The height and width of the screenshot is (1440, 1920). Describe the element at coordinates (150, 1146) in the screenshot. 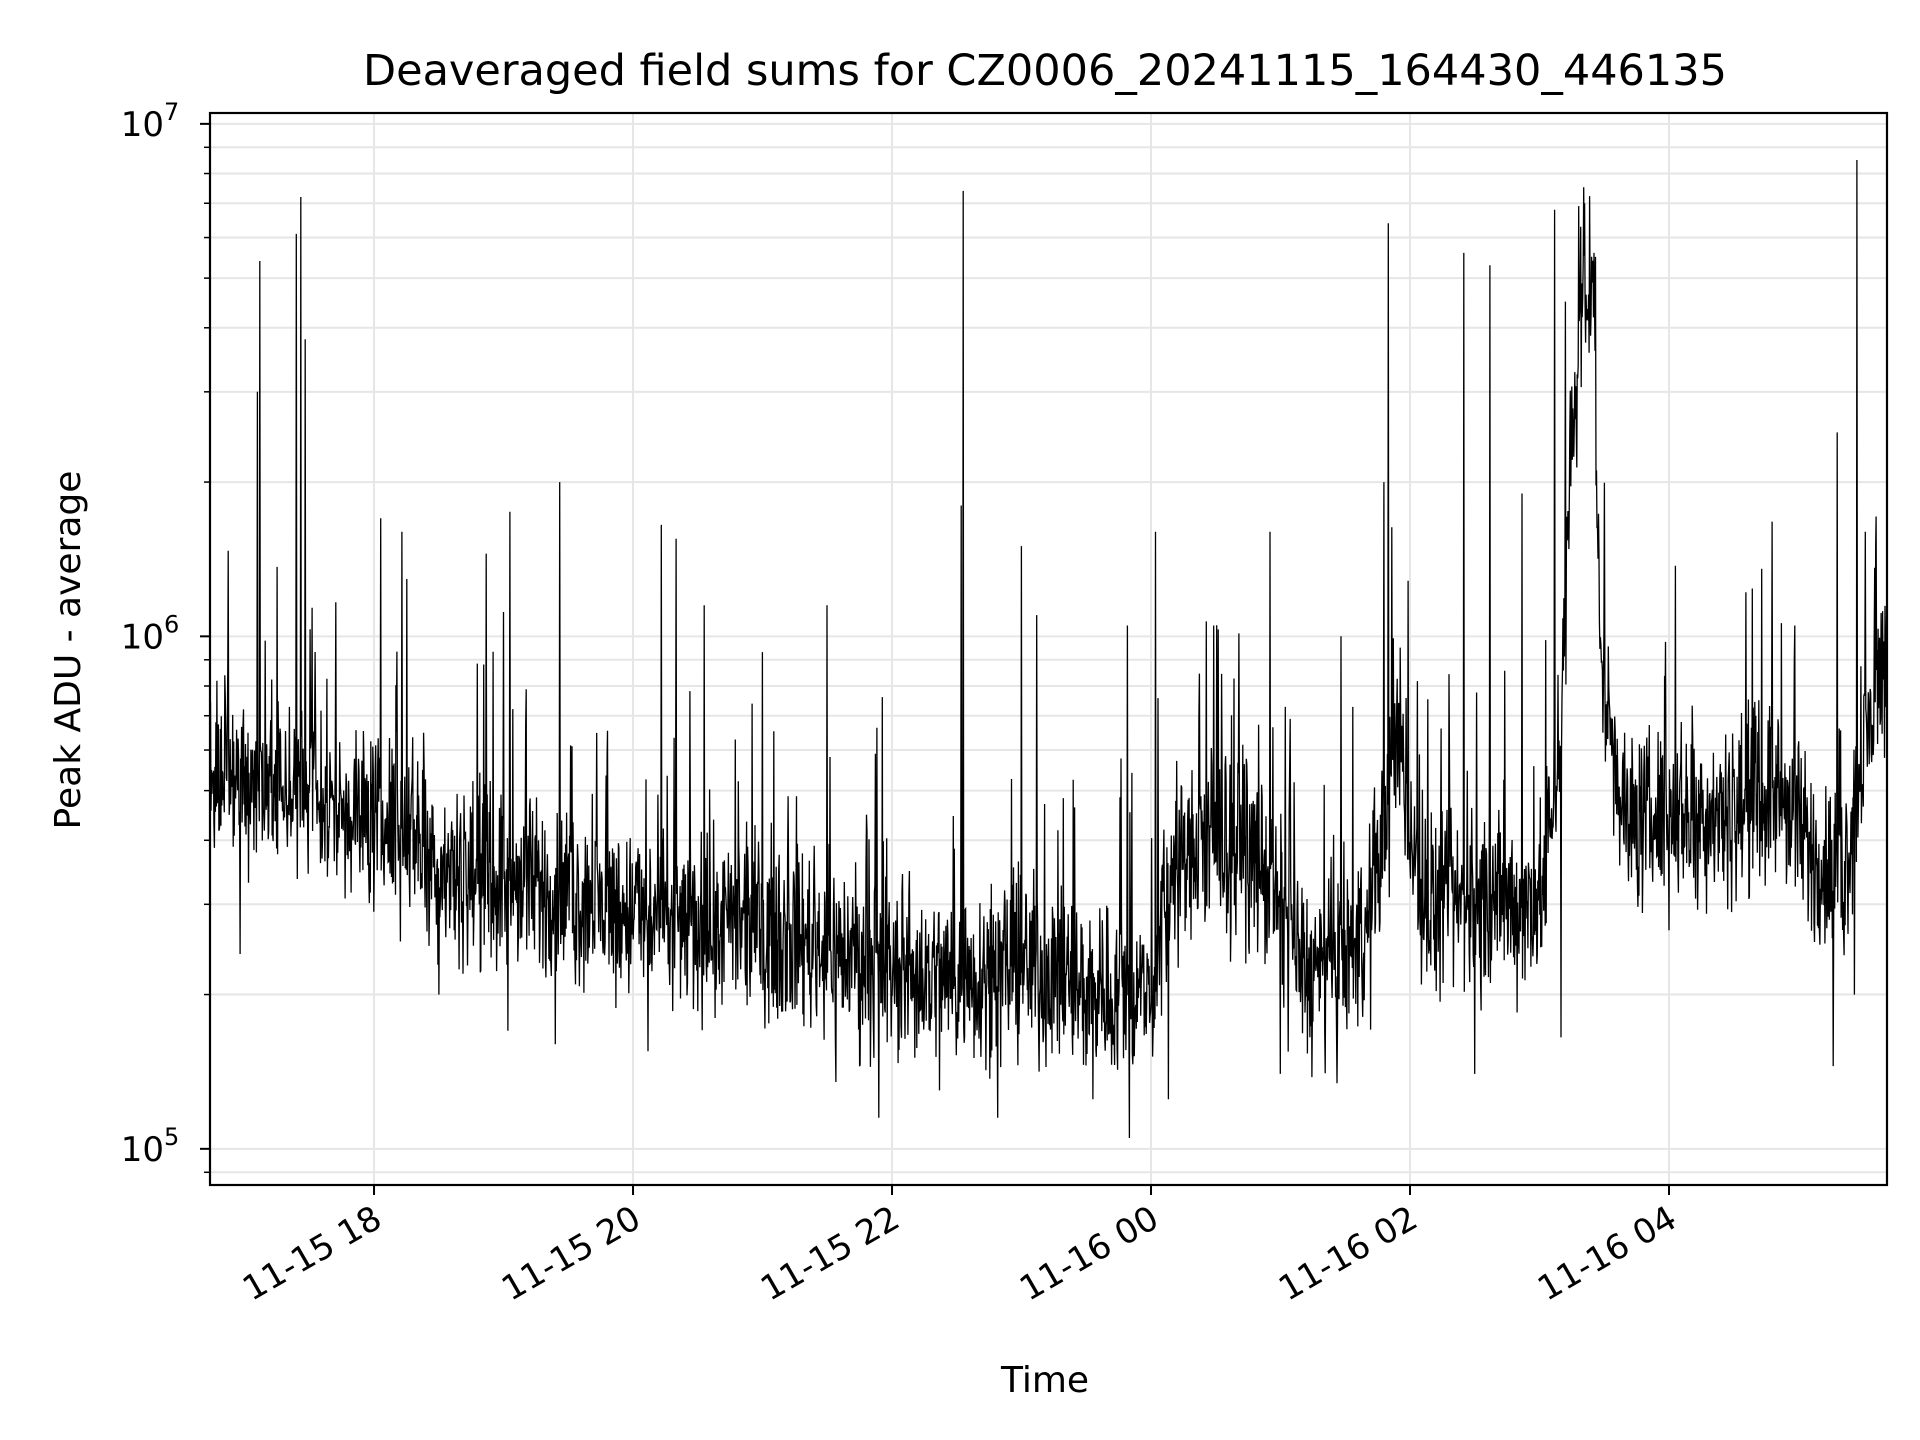

I see `y-tick-label: 10⁵` at that location.